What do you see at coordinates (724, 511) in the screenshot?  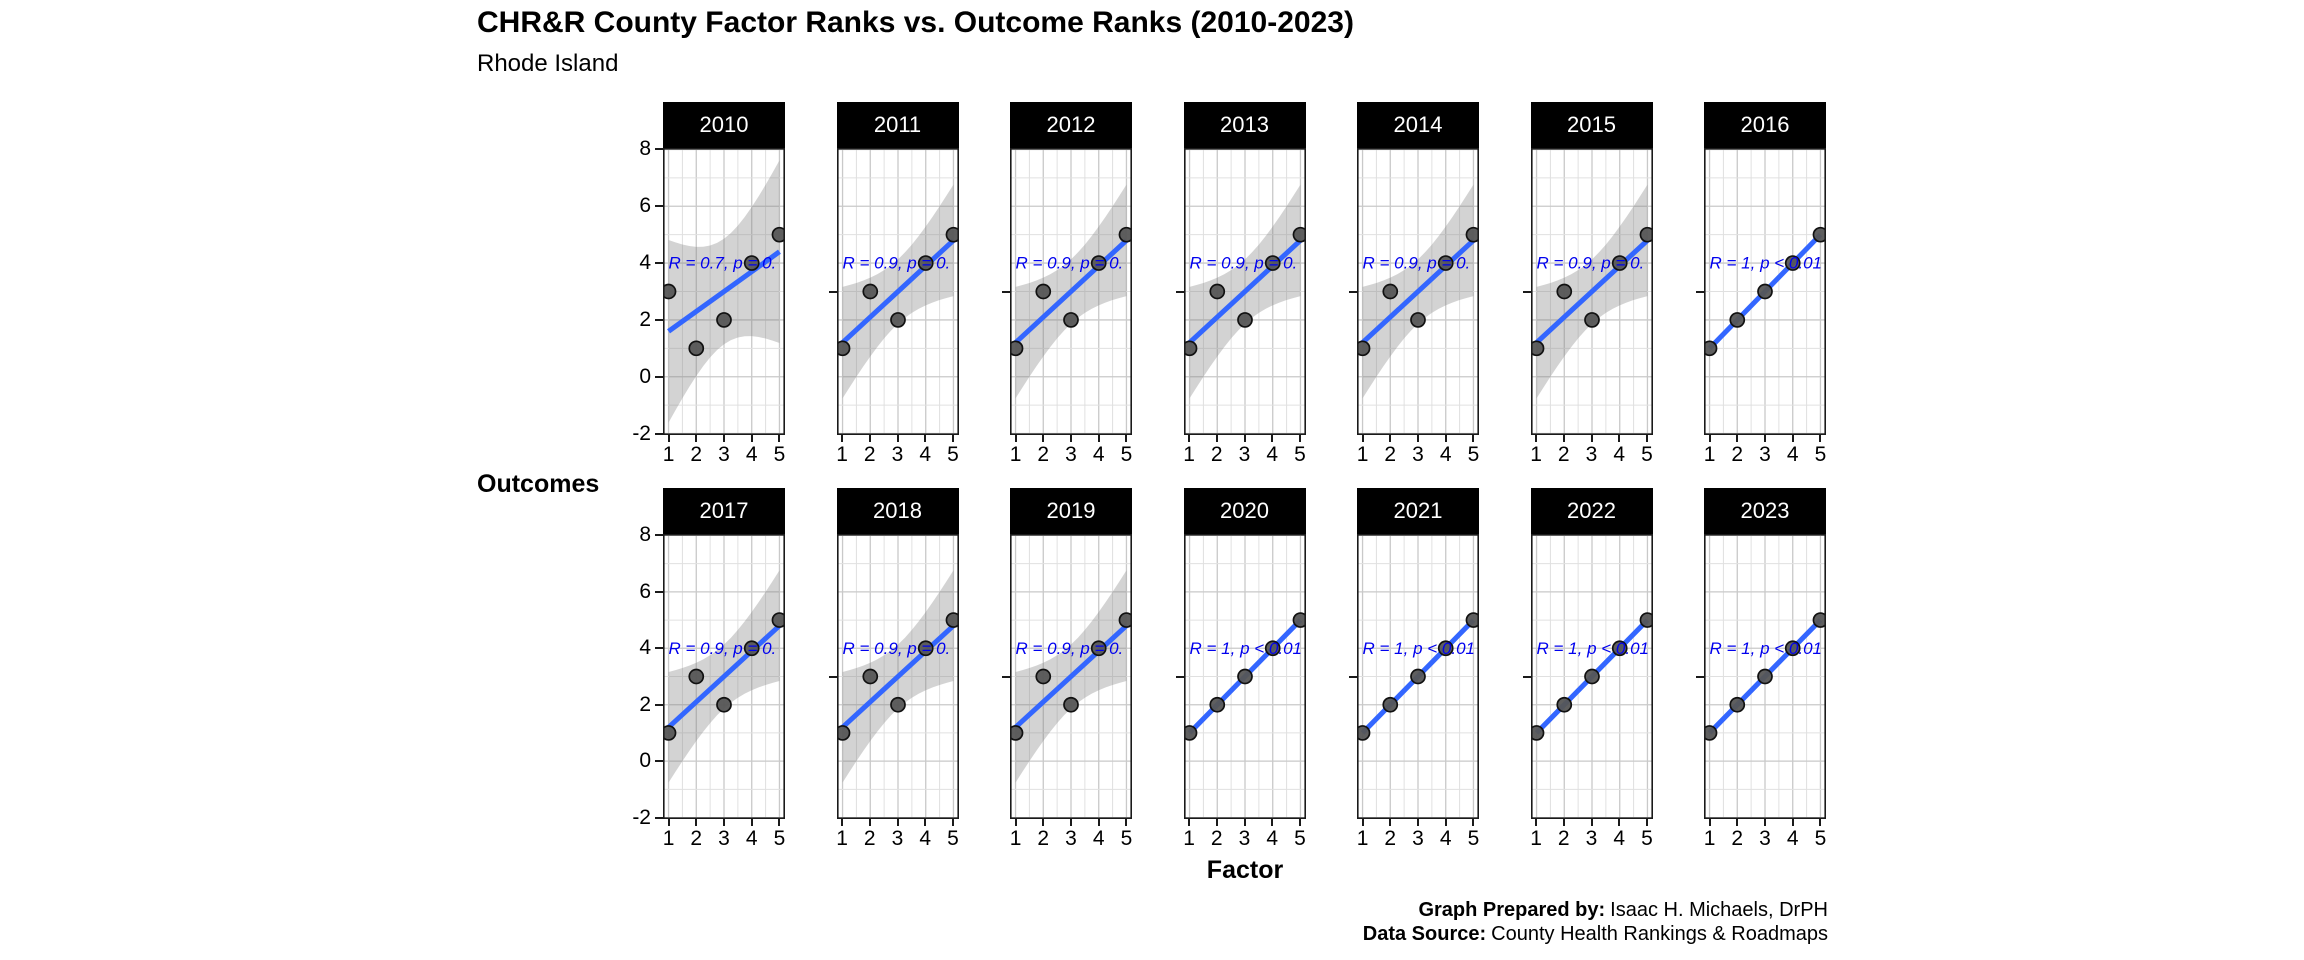 I see `facet-strip: 2017` at bounding box center [724, 511].